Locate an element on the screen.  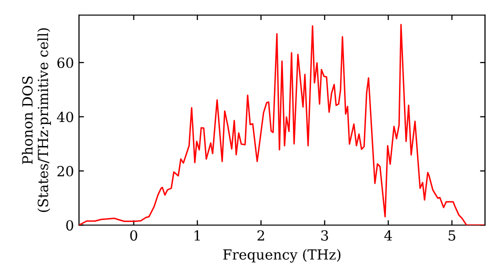
x-tick-label: 1 is located at coordinates (197, 235).